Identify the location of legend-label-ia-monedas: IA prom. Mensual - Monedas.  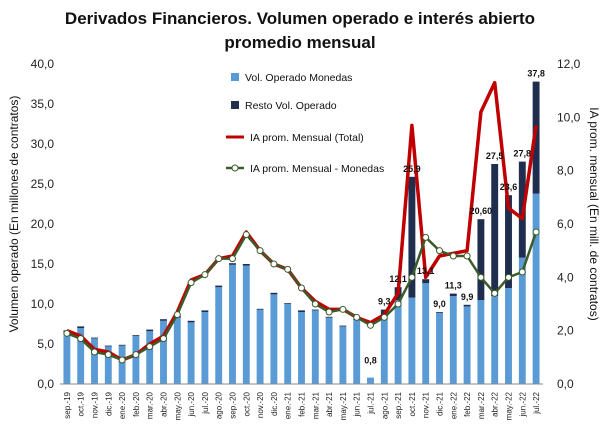
(317, 169).